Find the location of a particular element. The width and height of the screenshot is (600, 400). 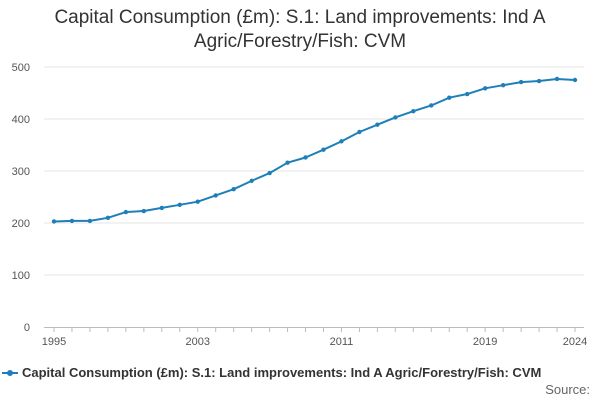

legend-marker-swatch is located at coordinates (10, 373).